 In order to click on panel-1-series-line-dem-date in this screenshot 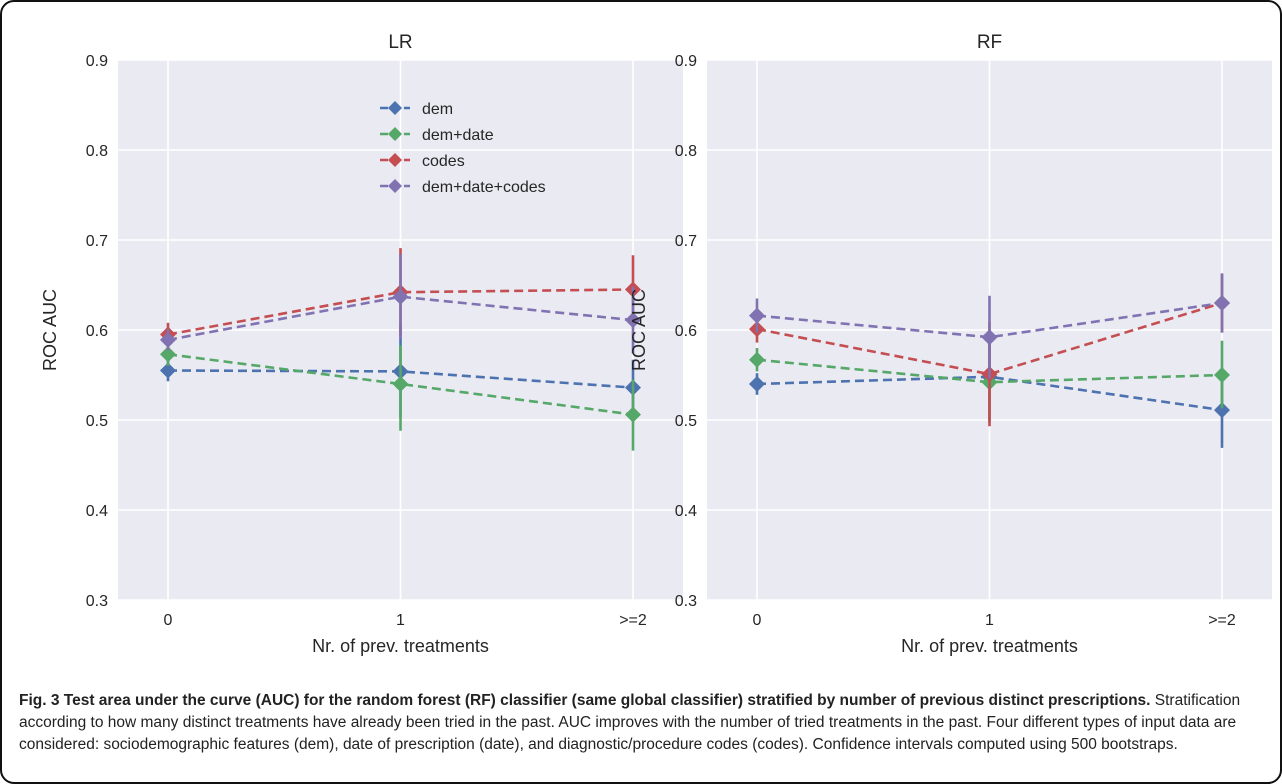, I will do `click(400, 384)`.